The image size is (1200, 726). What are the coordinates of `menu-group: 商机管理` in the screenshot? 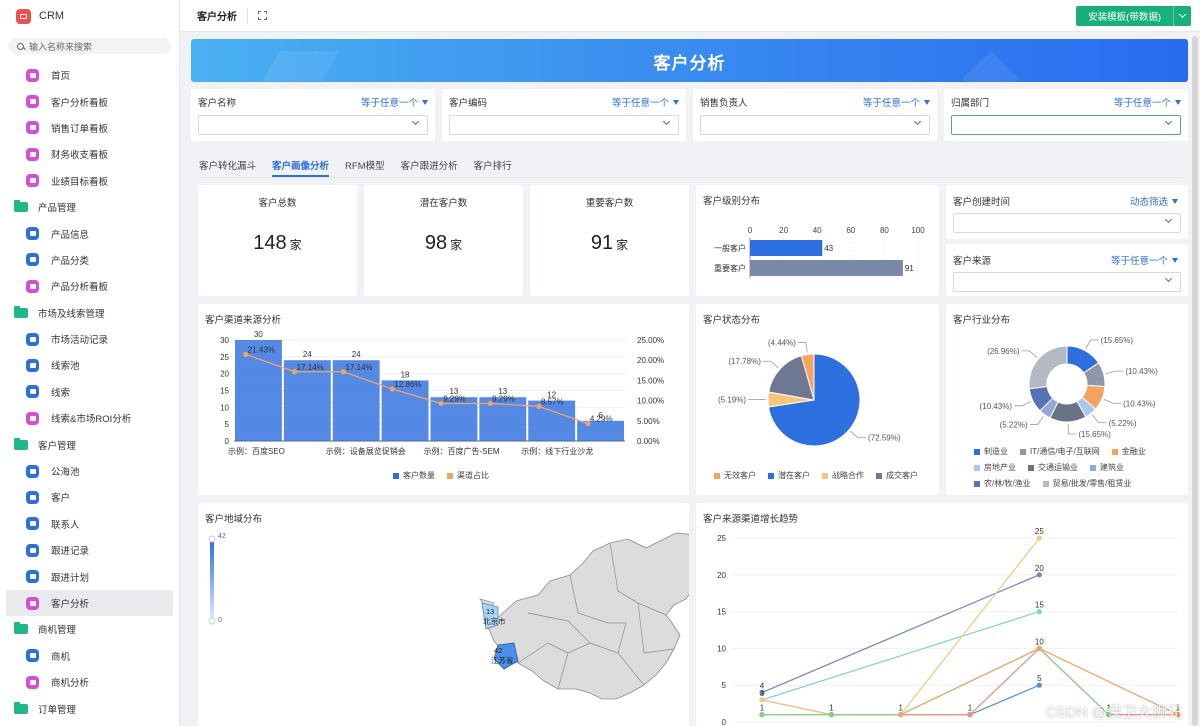 It's located at (89, 629).